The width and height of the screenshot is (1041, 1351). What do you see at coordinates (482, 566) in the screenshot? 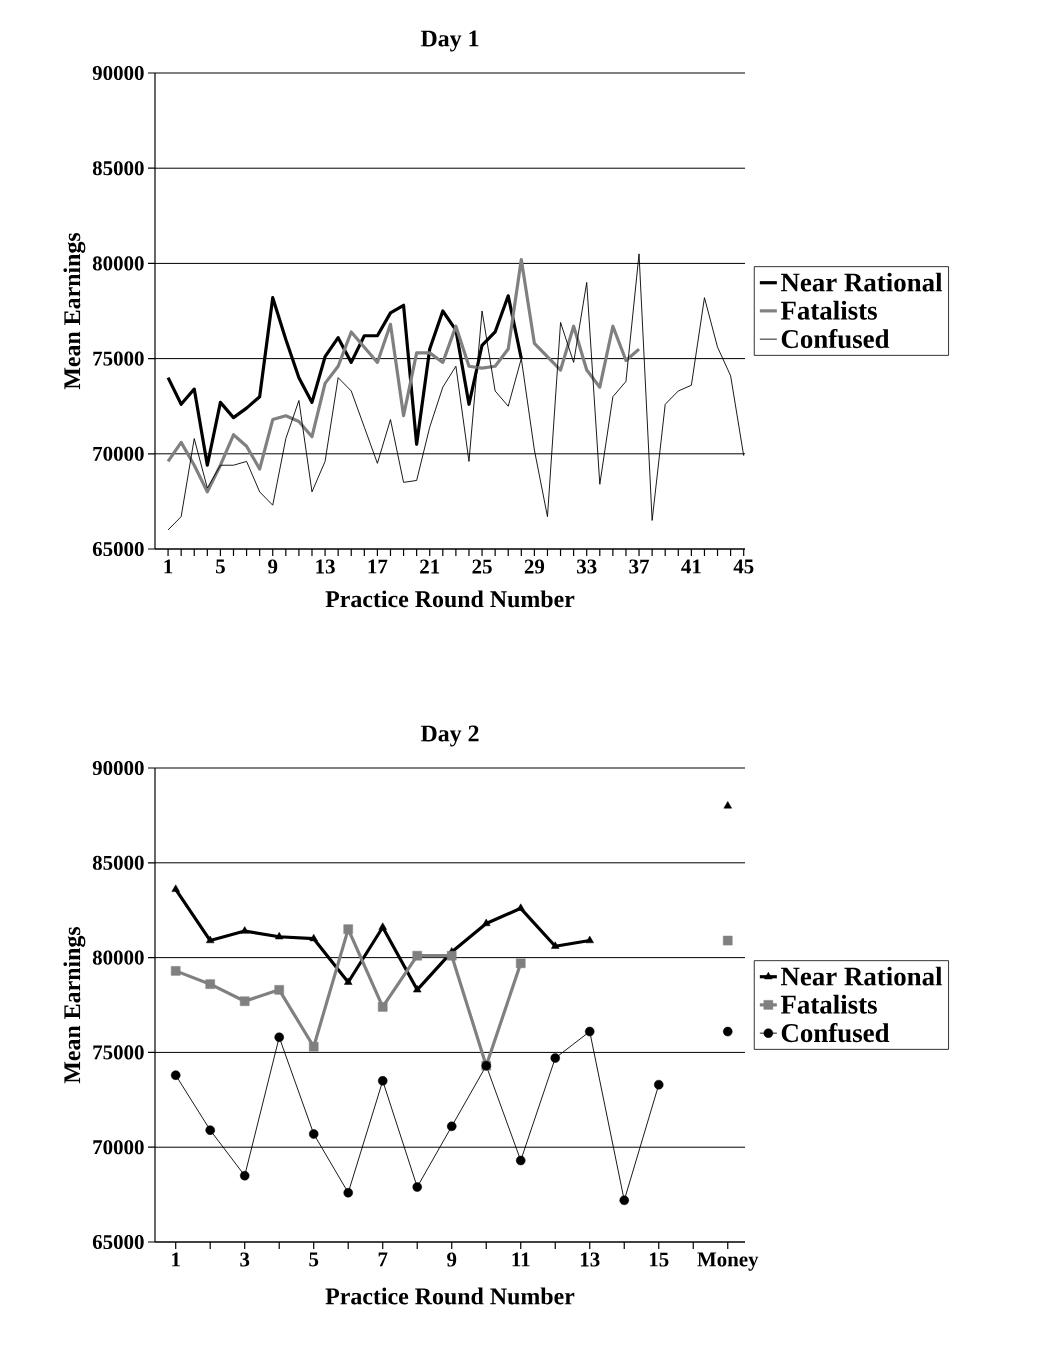
I see `x-tick-label: 25` at bounding box center [482, 566].